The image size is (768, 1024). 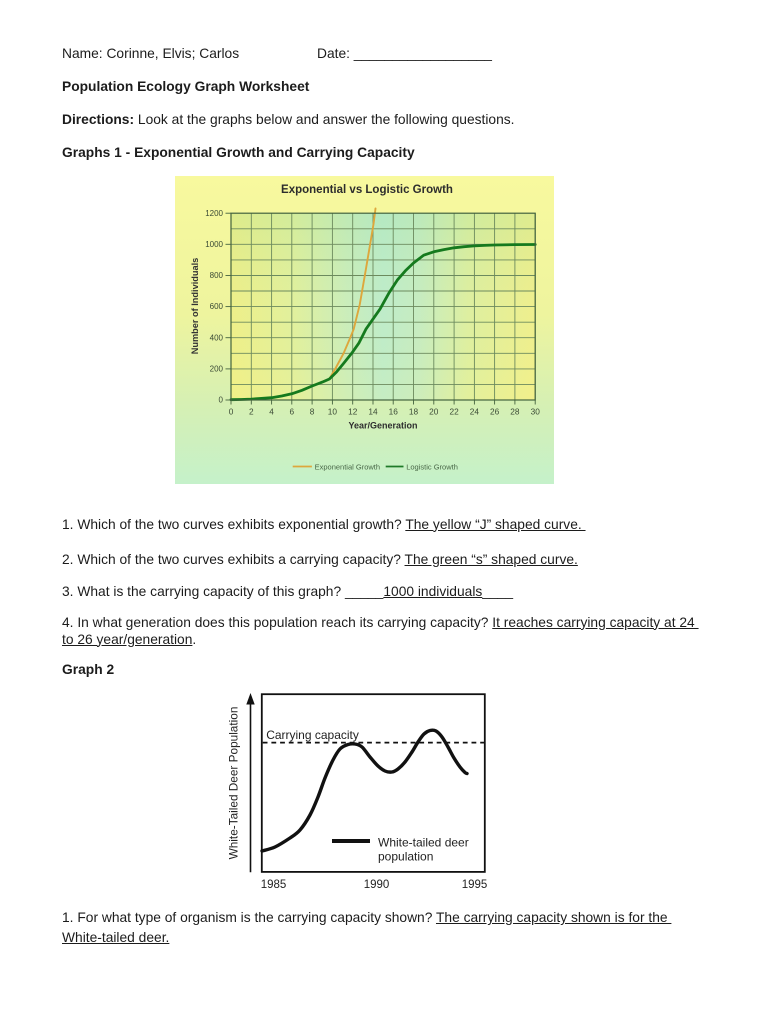 What do you see at coordinates (536, 412) in the screenshot?
I see `svg-text: 30` at bounding box center [536, 412].